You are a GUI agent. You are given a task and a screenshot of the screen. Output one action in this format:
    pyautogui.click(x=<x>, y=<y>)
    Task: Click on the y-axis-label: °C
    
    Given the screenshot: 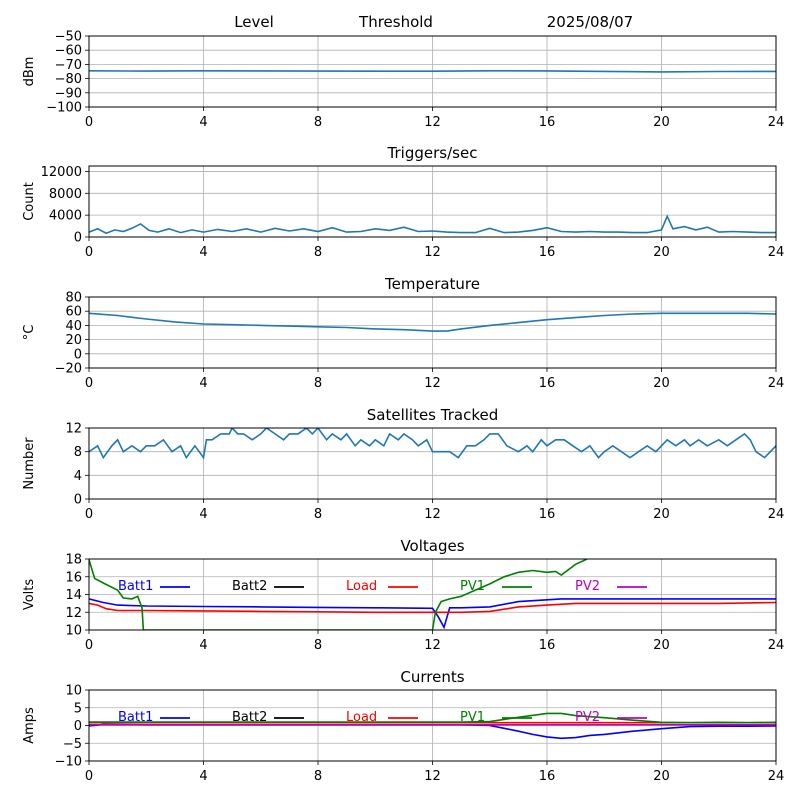 What is the action you would take?
    pyautogui.click(x=29, y=333)
    